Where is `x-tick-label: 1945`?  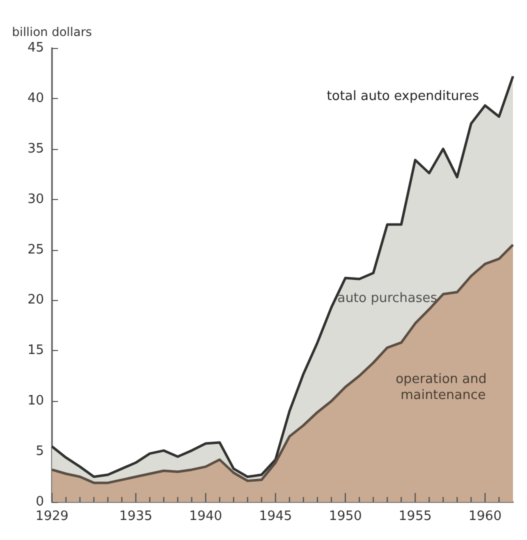 x-tick-label: 1945 is located at coordinates (275, 516).